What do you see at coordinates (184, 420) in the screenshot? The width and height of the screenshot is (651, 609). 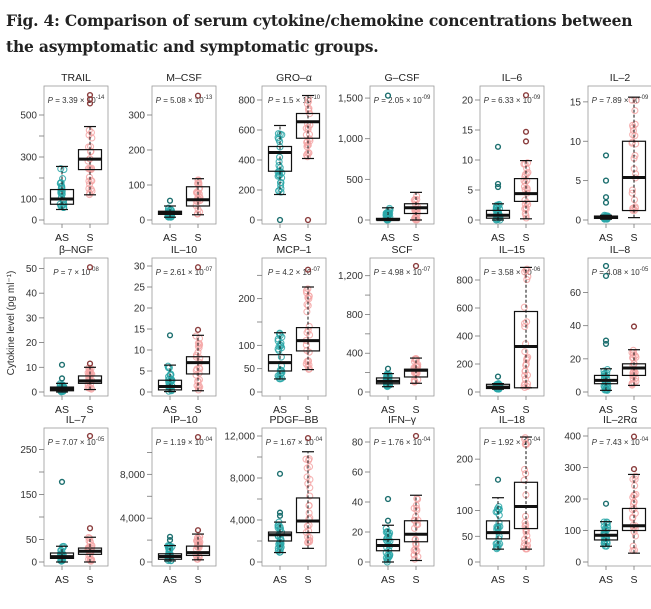 I see `panel-title-ip-10: IP–10` at bounding box center [184, 420].